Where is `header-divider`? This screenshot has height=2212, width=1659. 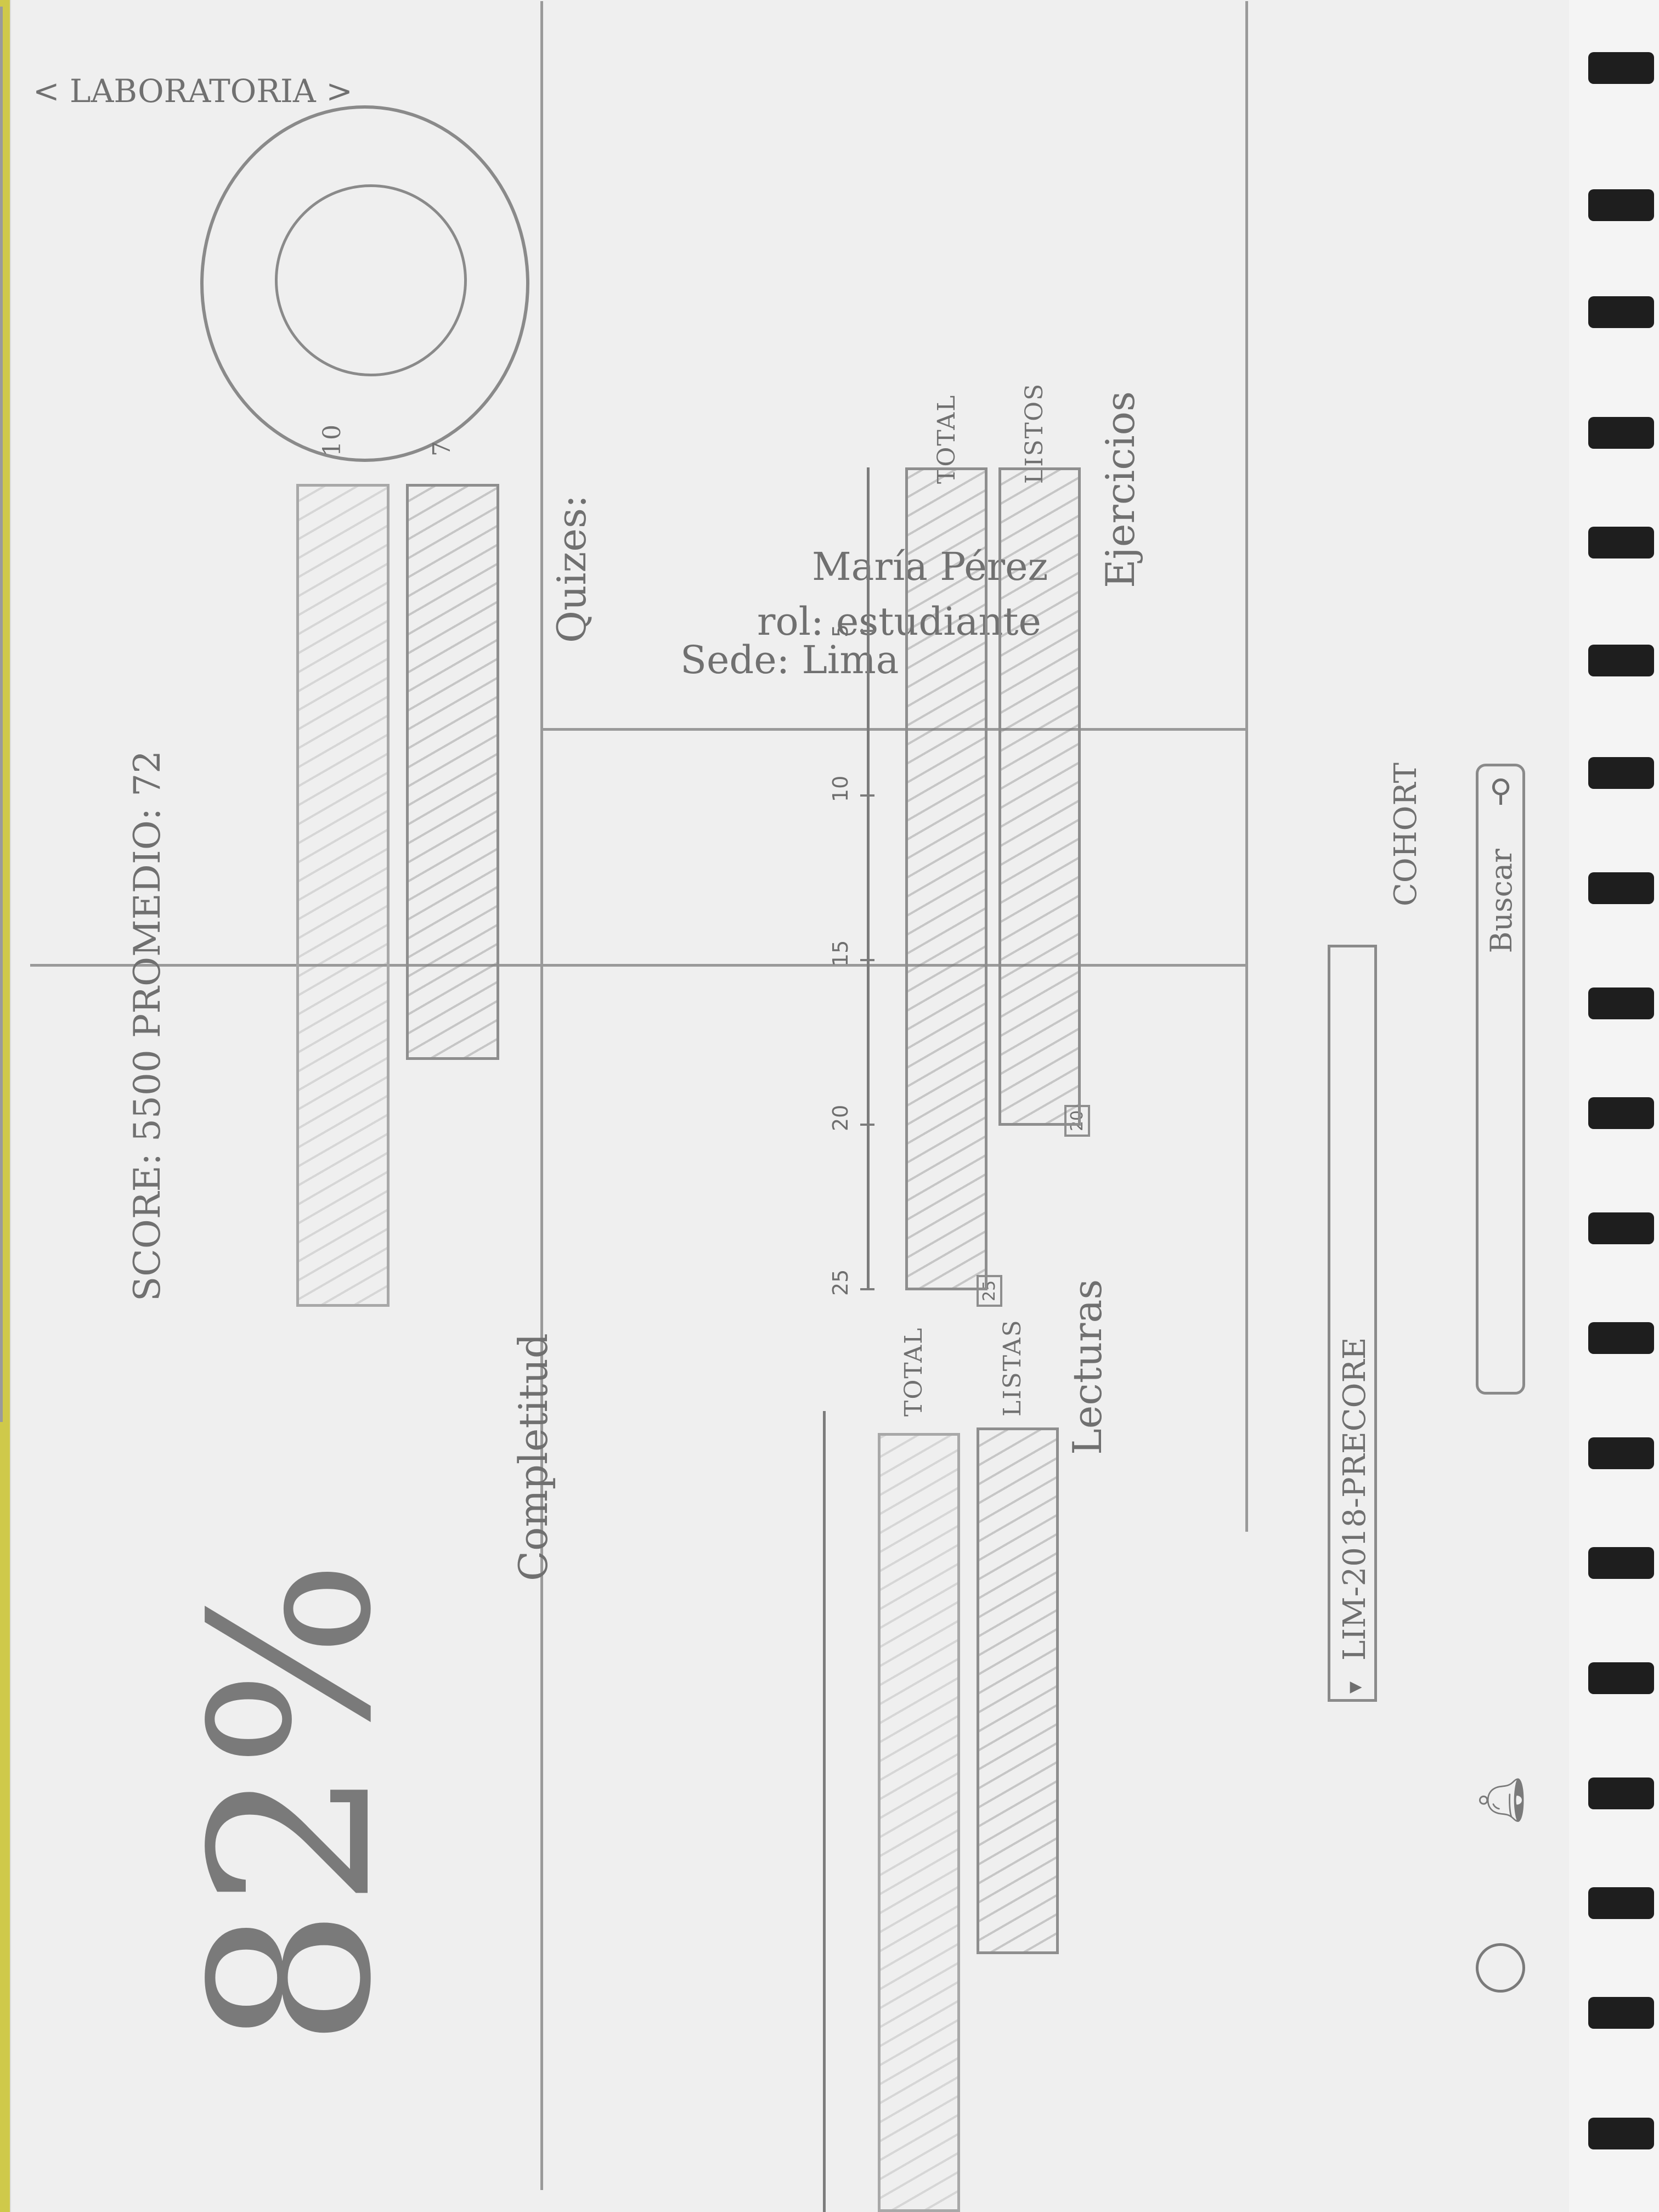
header-divider is located at coordinates (892, 730).